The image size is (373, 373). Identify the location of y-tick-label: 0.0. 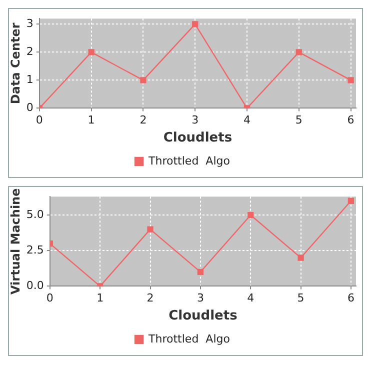
(35, 285).